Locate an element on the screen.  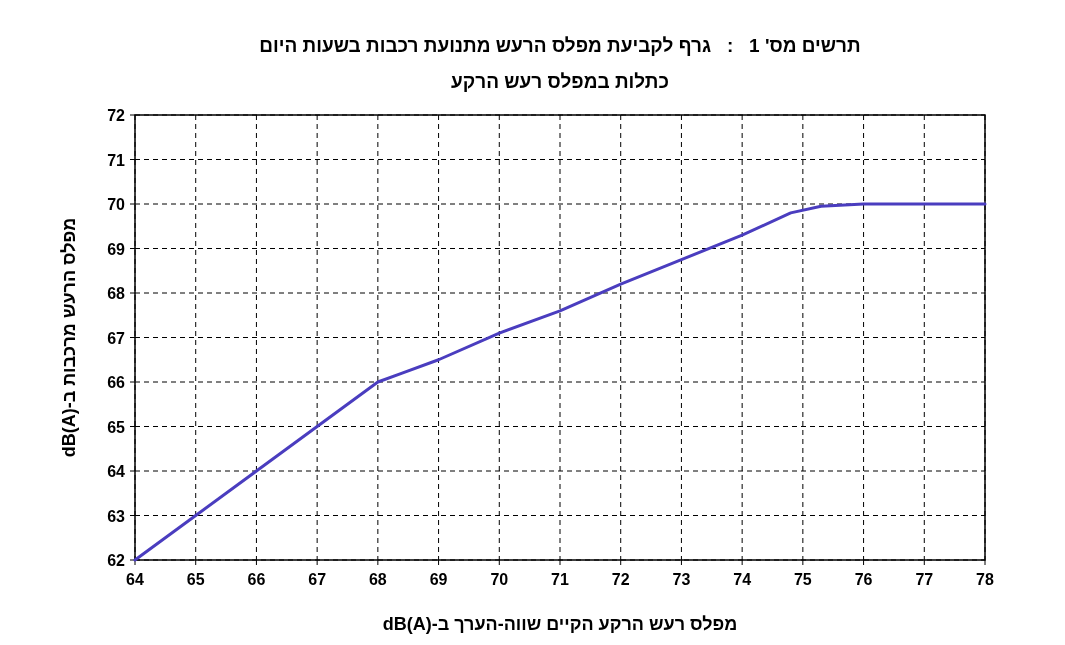
y-tick-label: 69 is located at coordinates (116, 249).